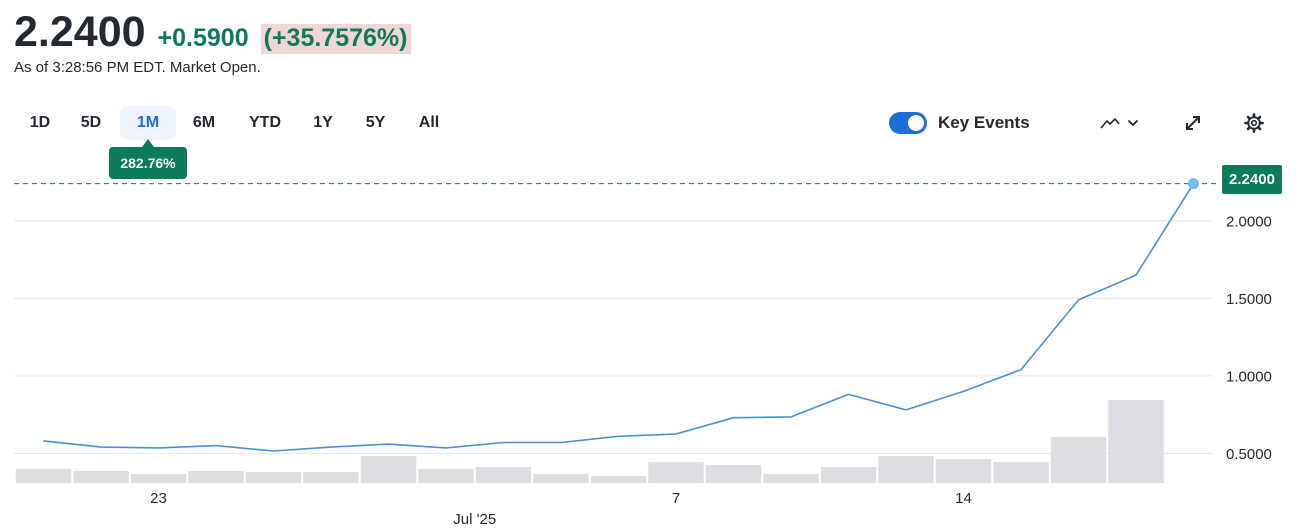 The width and height of the screenshot is (1302, 530). I want to click on x-tick-label: 23, so click(158, 498).